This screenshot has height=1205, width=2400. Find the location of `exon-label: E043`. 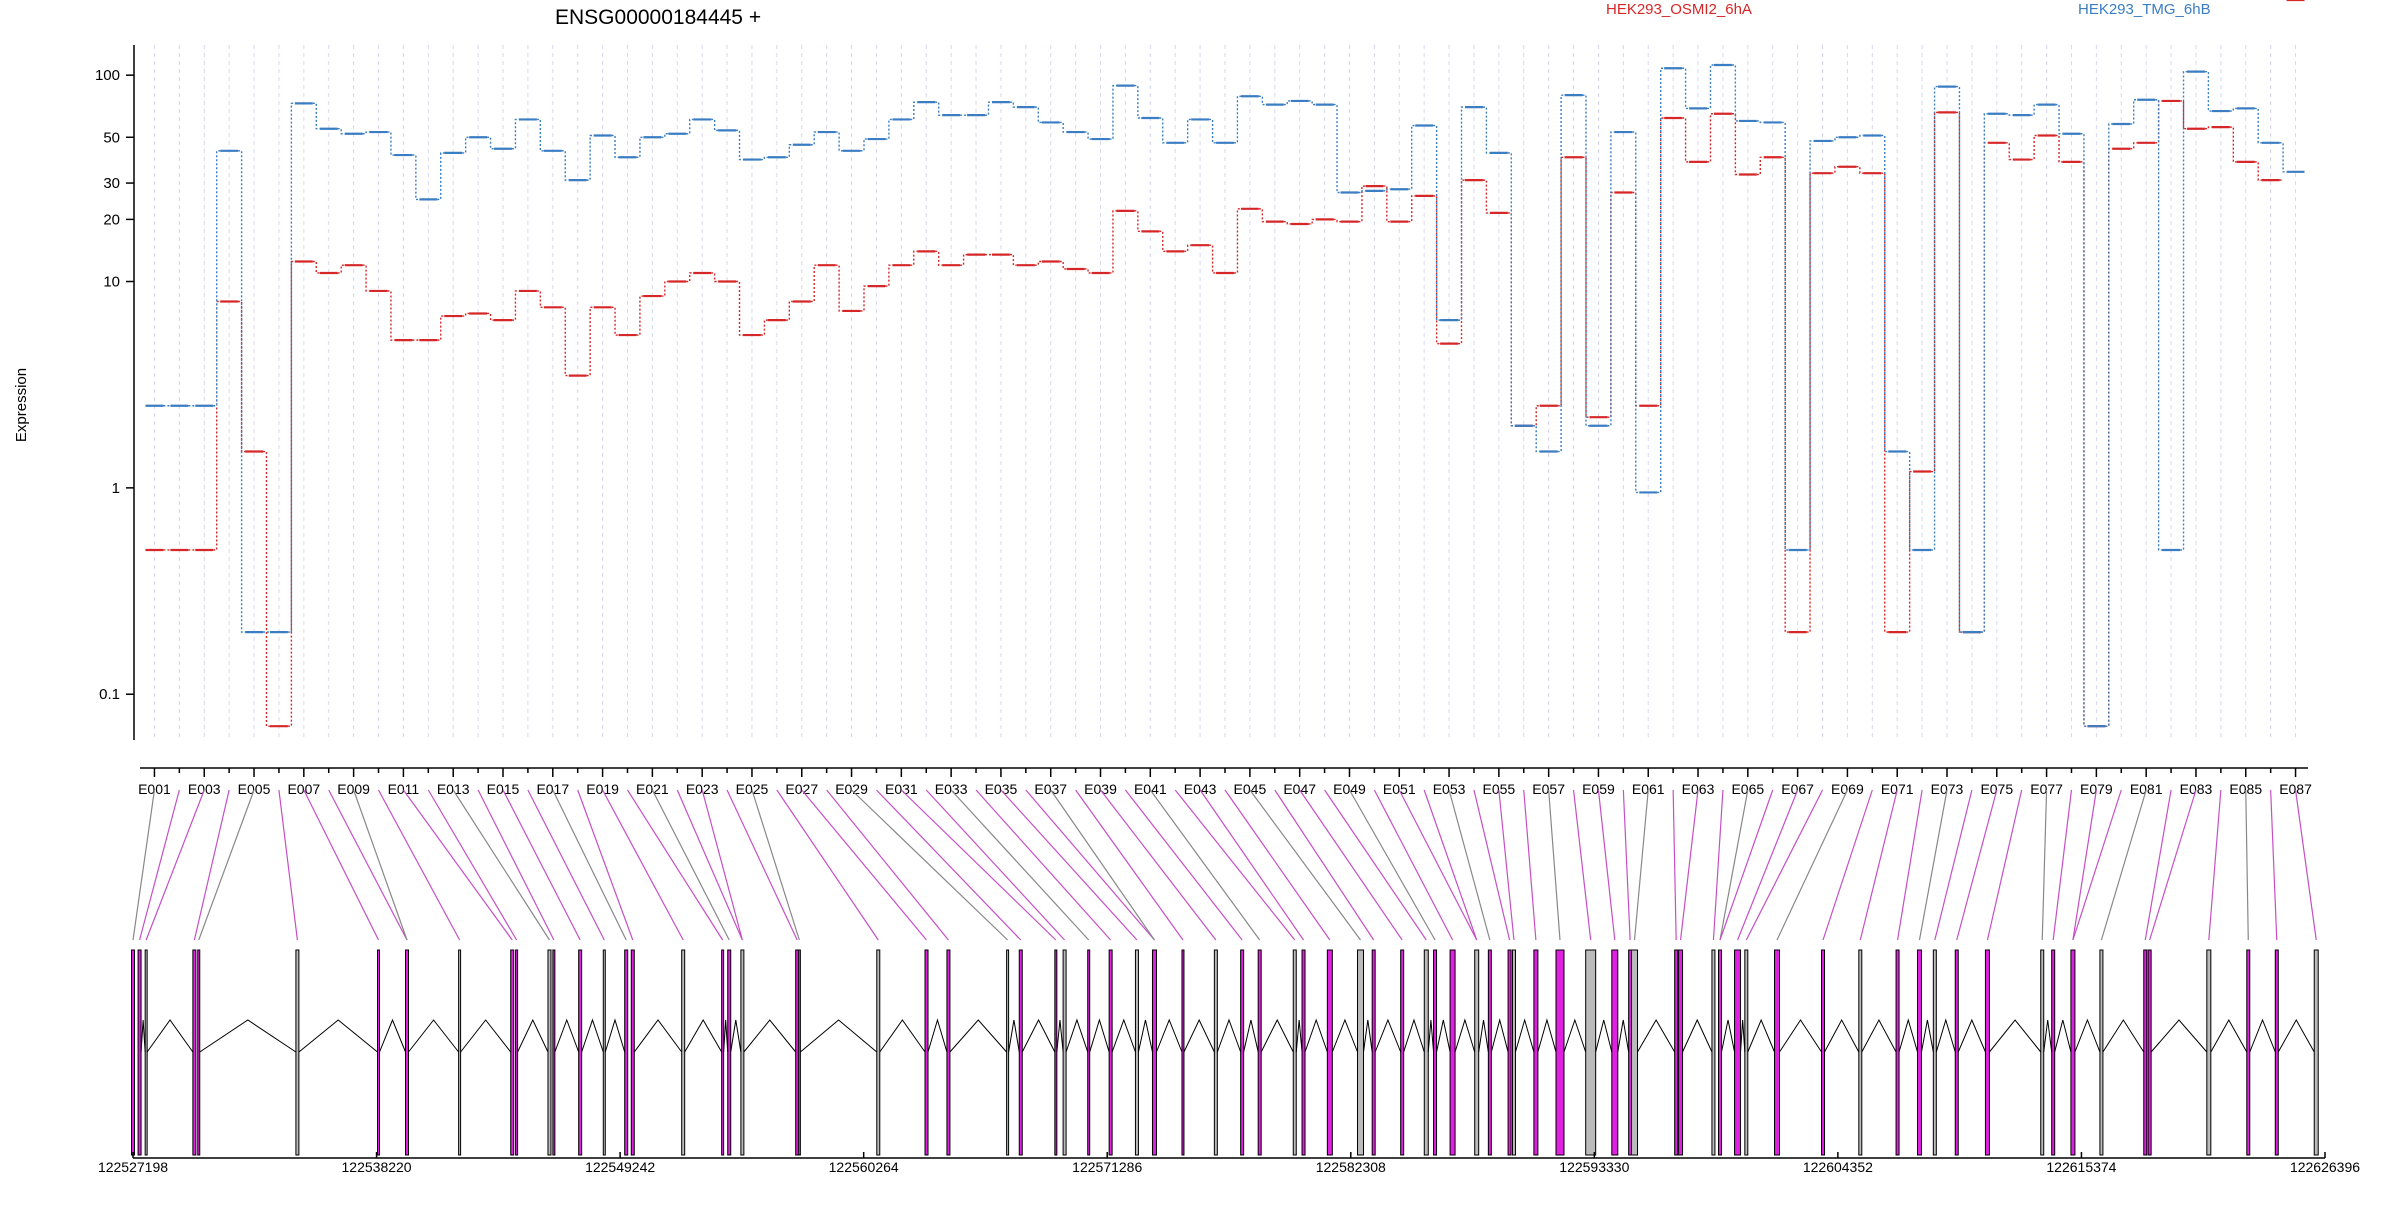

exon-label: E043 is located at coordinates (1200, 789).